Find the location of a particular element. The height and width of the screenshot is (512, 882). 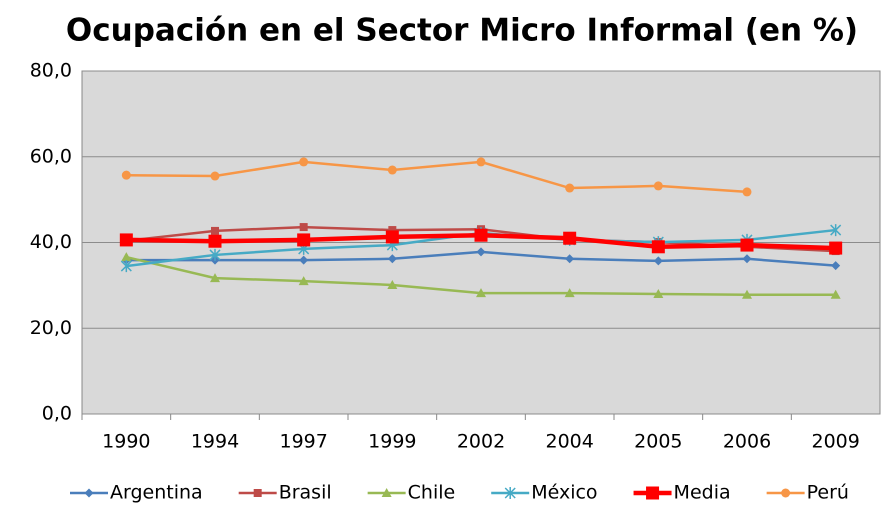

legend-label: Argentina is located at coordinates (156, 493).